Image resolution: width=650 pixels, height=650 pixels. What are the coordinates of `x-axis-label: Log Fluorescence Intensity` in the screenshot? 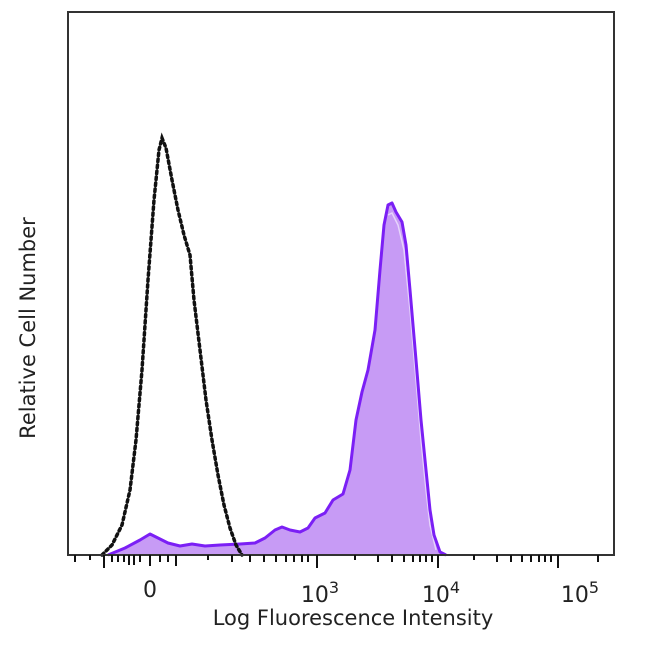 It's located at (353, 618).